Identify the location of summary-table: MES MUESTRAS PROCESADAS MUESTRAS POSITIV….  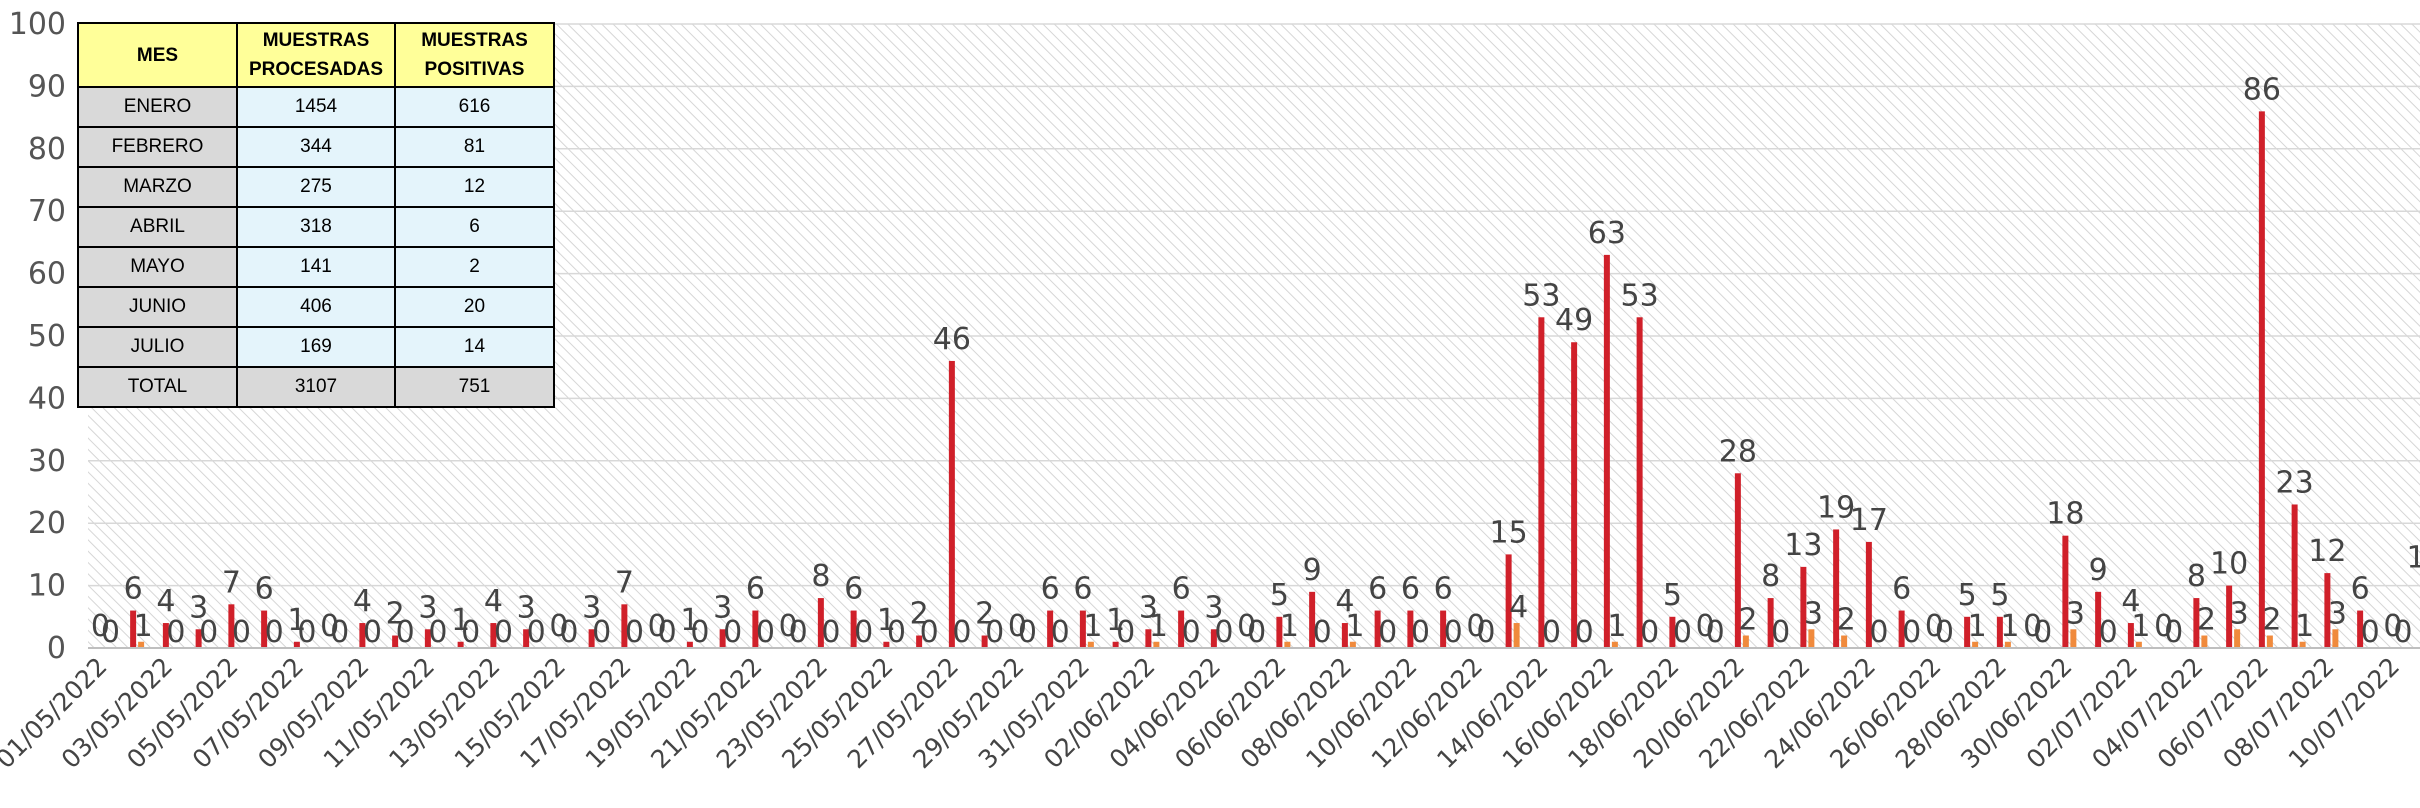
(316, 215).